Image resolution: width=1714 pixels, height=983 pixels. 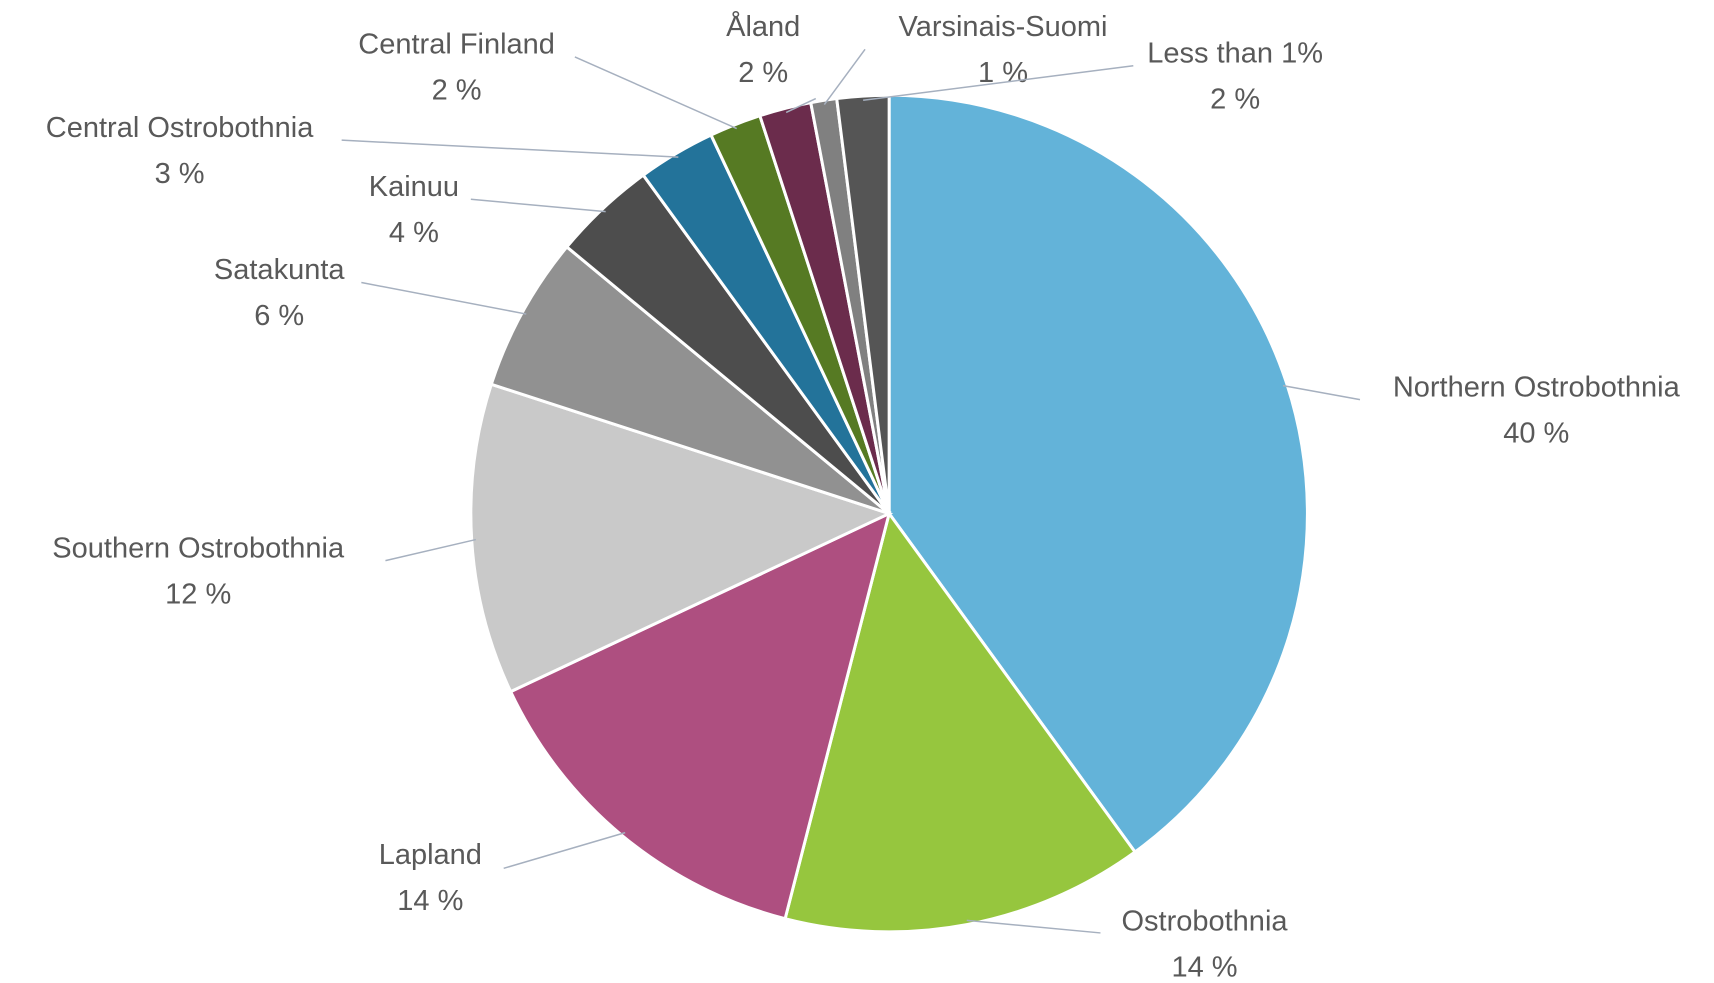 What do you see at coordinates (430, 855) in the screenshot?
I see `category-label: Lapland` at bounding box center [430, 855].